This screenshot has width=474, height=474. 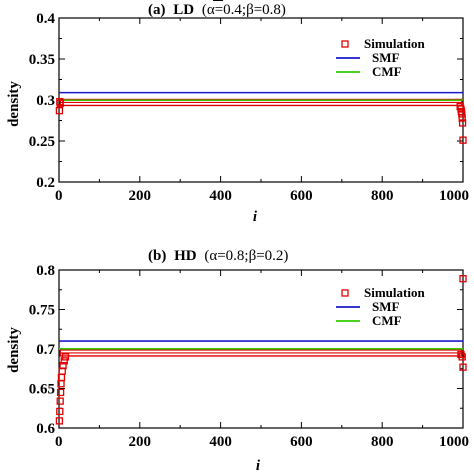 I want to click on chart-a-ytick-label: 0.2, so click(x=45, y=183).